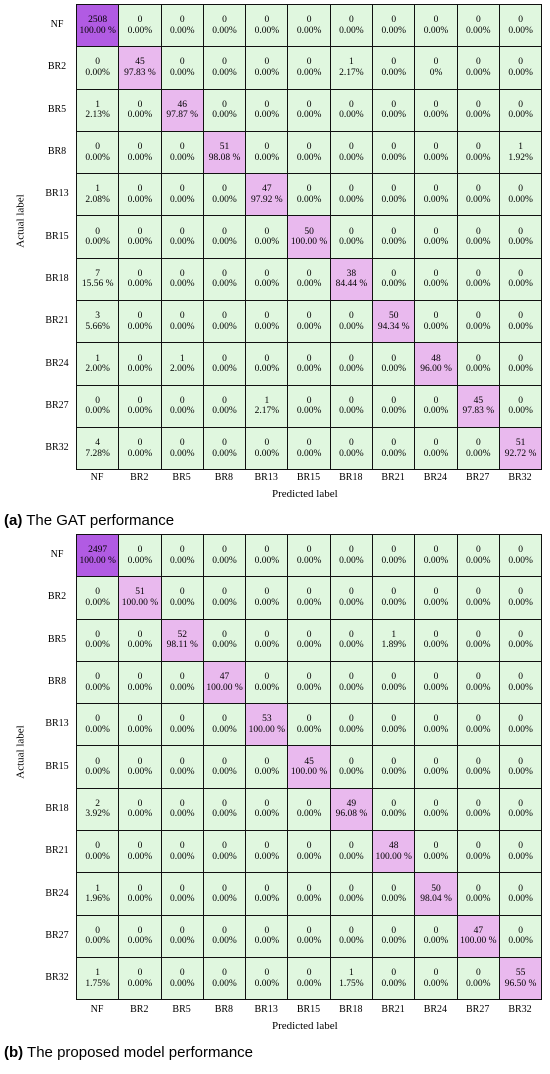  Describe the element at coordinates (182, 115) in the screenshot. I see `cell-percent: 97.87 %` at that location.